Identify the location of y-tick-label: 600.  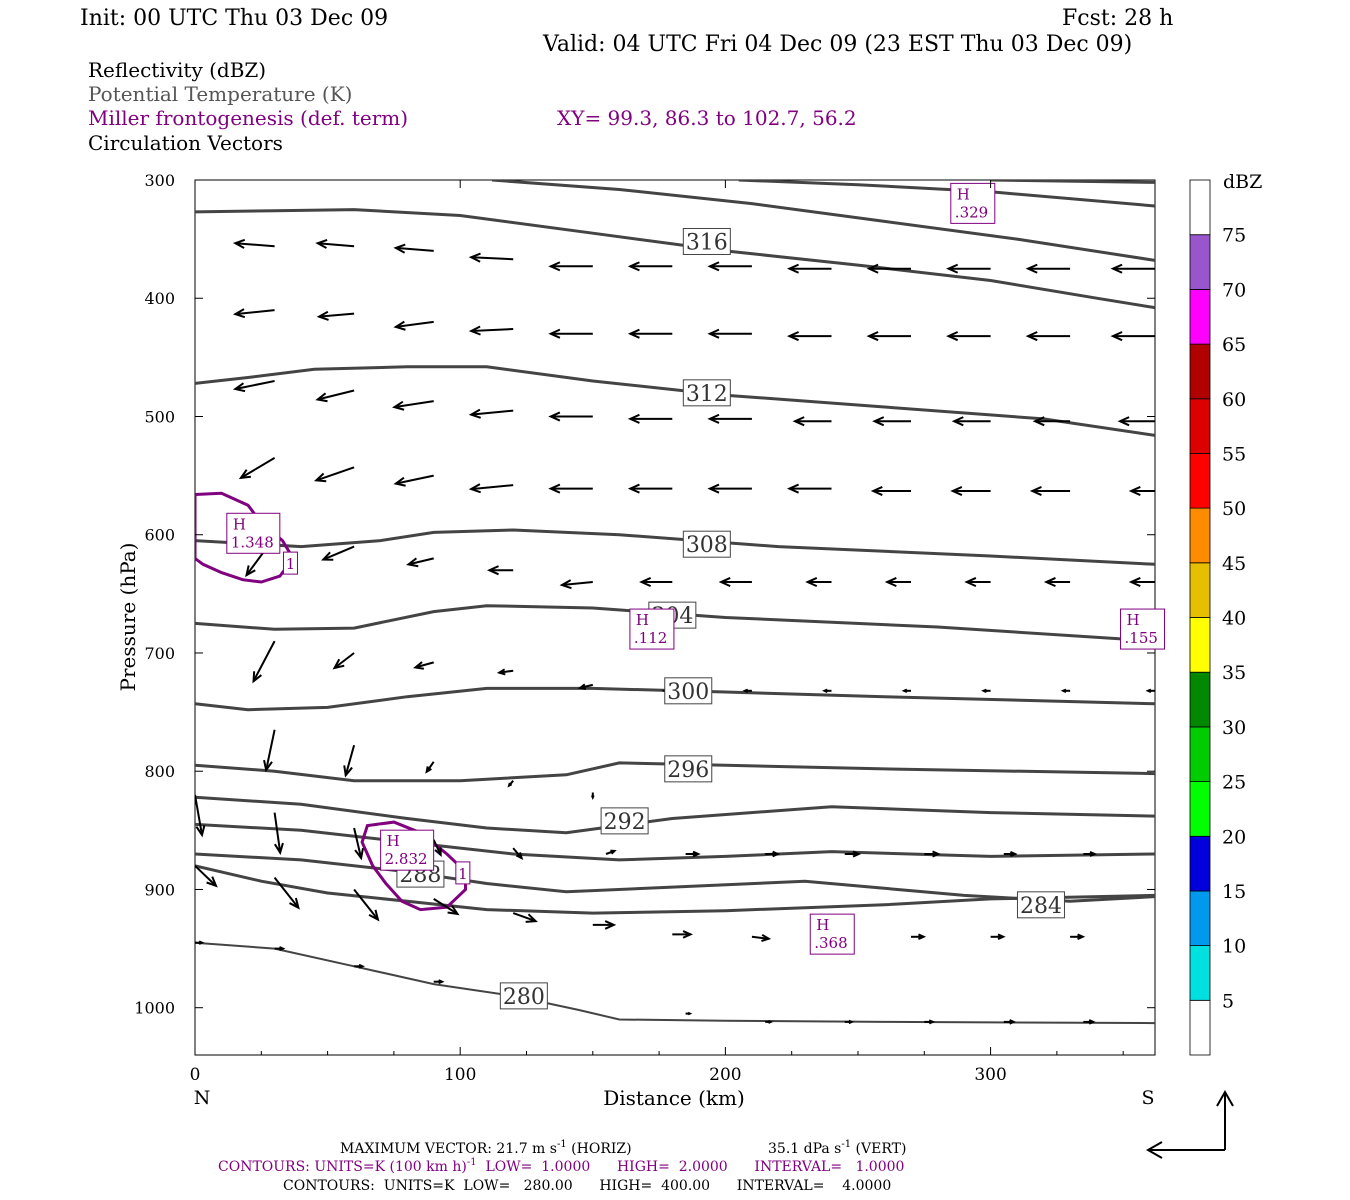
(159, 535).